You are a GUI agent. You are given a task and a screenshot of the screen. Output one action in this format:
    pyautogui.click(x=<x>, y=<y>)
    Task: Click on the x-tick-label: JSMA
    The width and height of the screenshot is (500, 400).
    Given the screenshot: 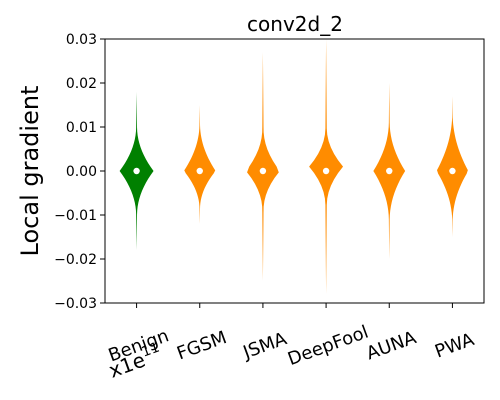 What is the action you would take?
    pyautogui.click(x=265, y=346)
    